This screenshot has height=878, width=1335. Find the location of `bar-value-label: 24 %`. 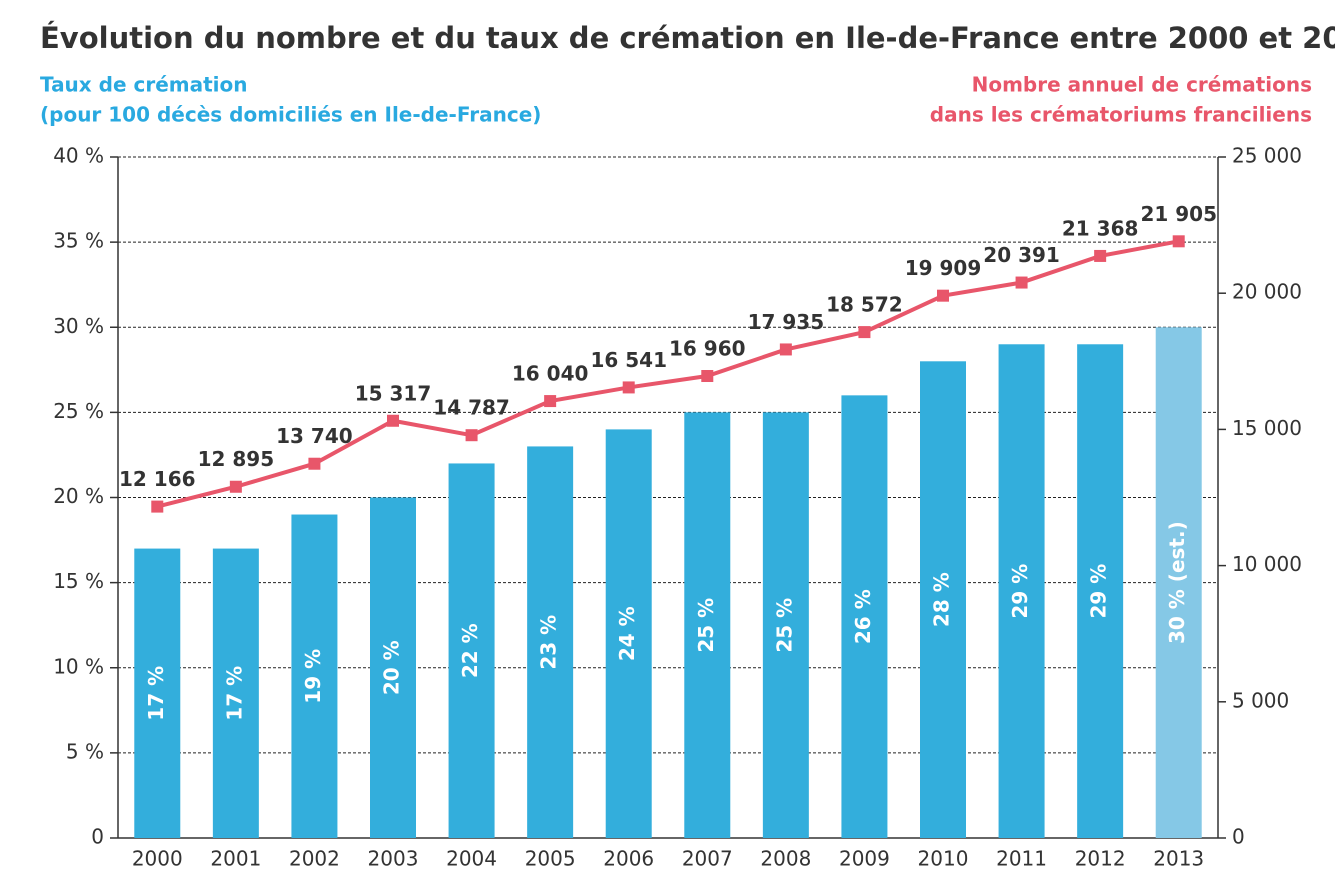

bar-value-label: 24 % is located at coordinates (627, 633).